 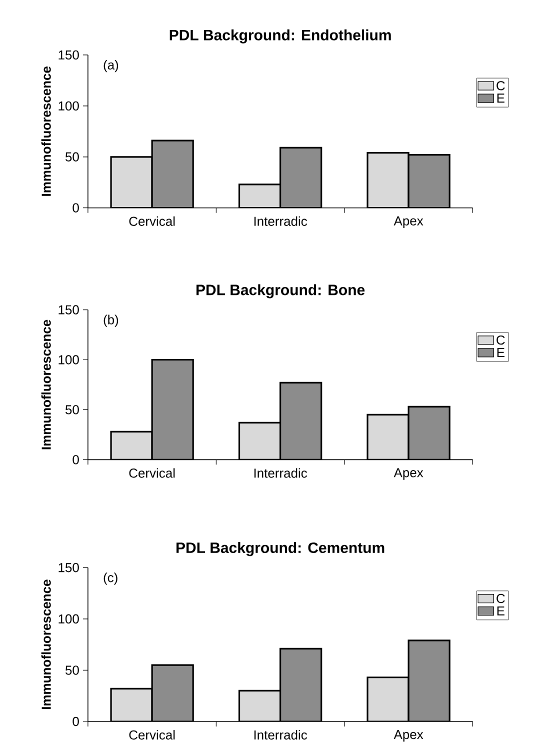 What do you see at coordinates (280, 549) in the screenshot?
I see `chart-title: PDL Background: Cementum` at bounding box center [280, 549].